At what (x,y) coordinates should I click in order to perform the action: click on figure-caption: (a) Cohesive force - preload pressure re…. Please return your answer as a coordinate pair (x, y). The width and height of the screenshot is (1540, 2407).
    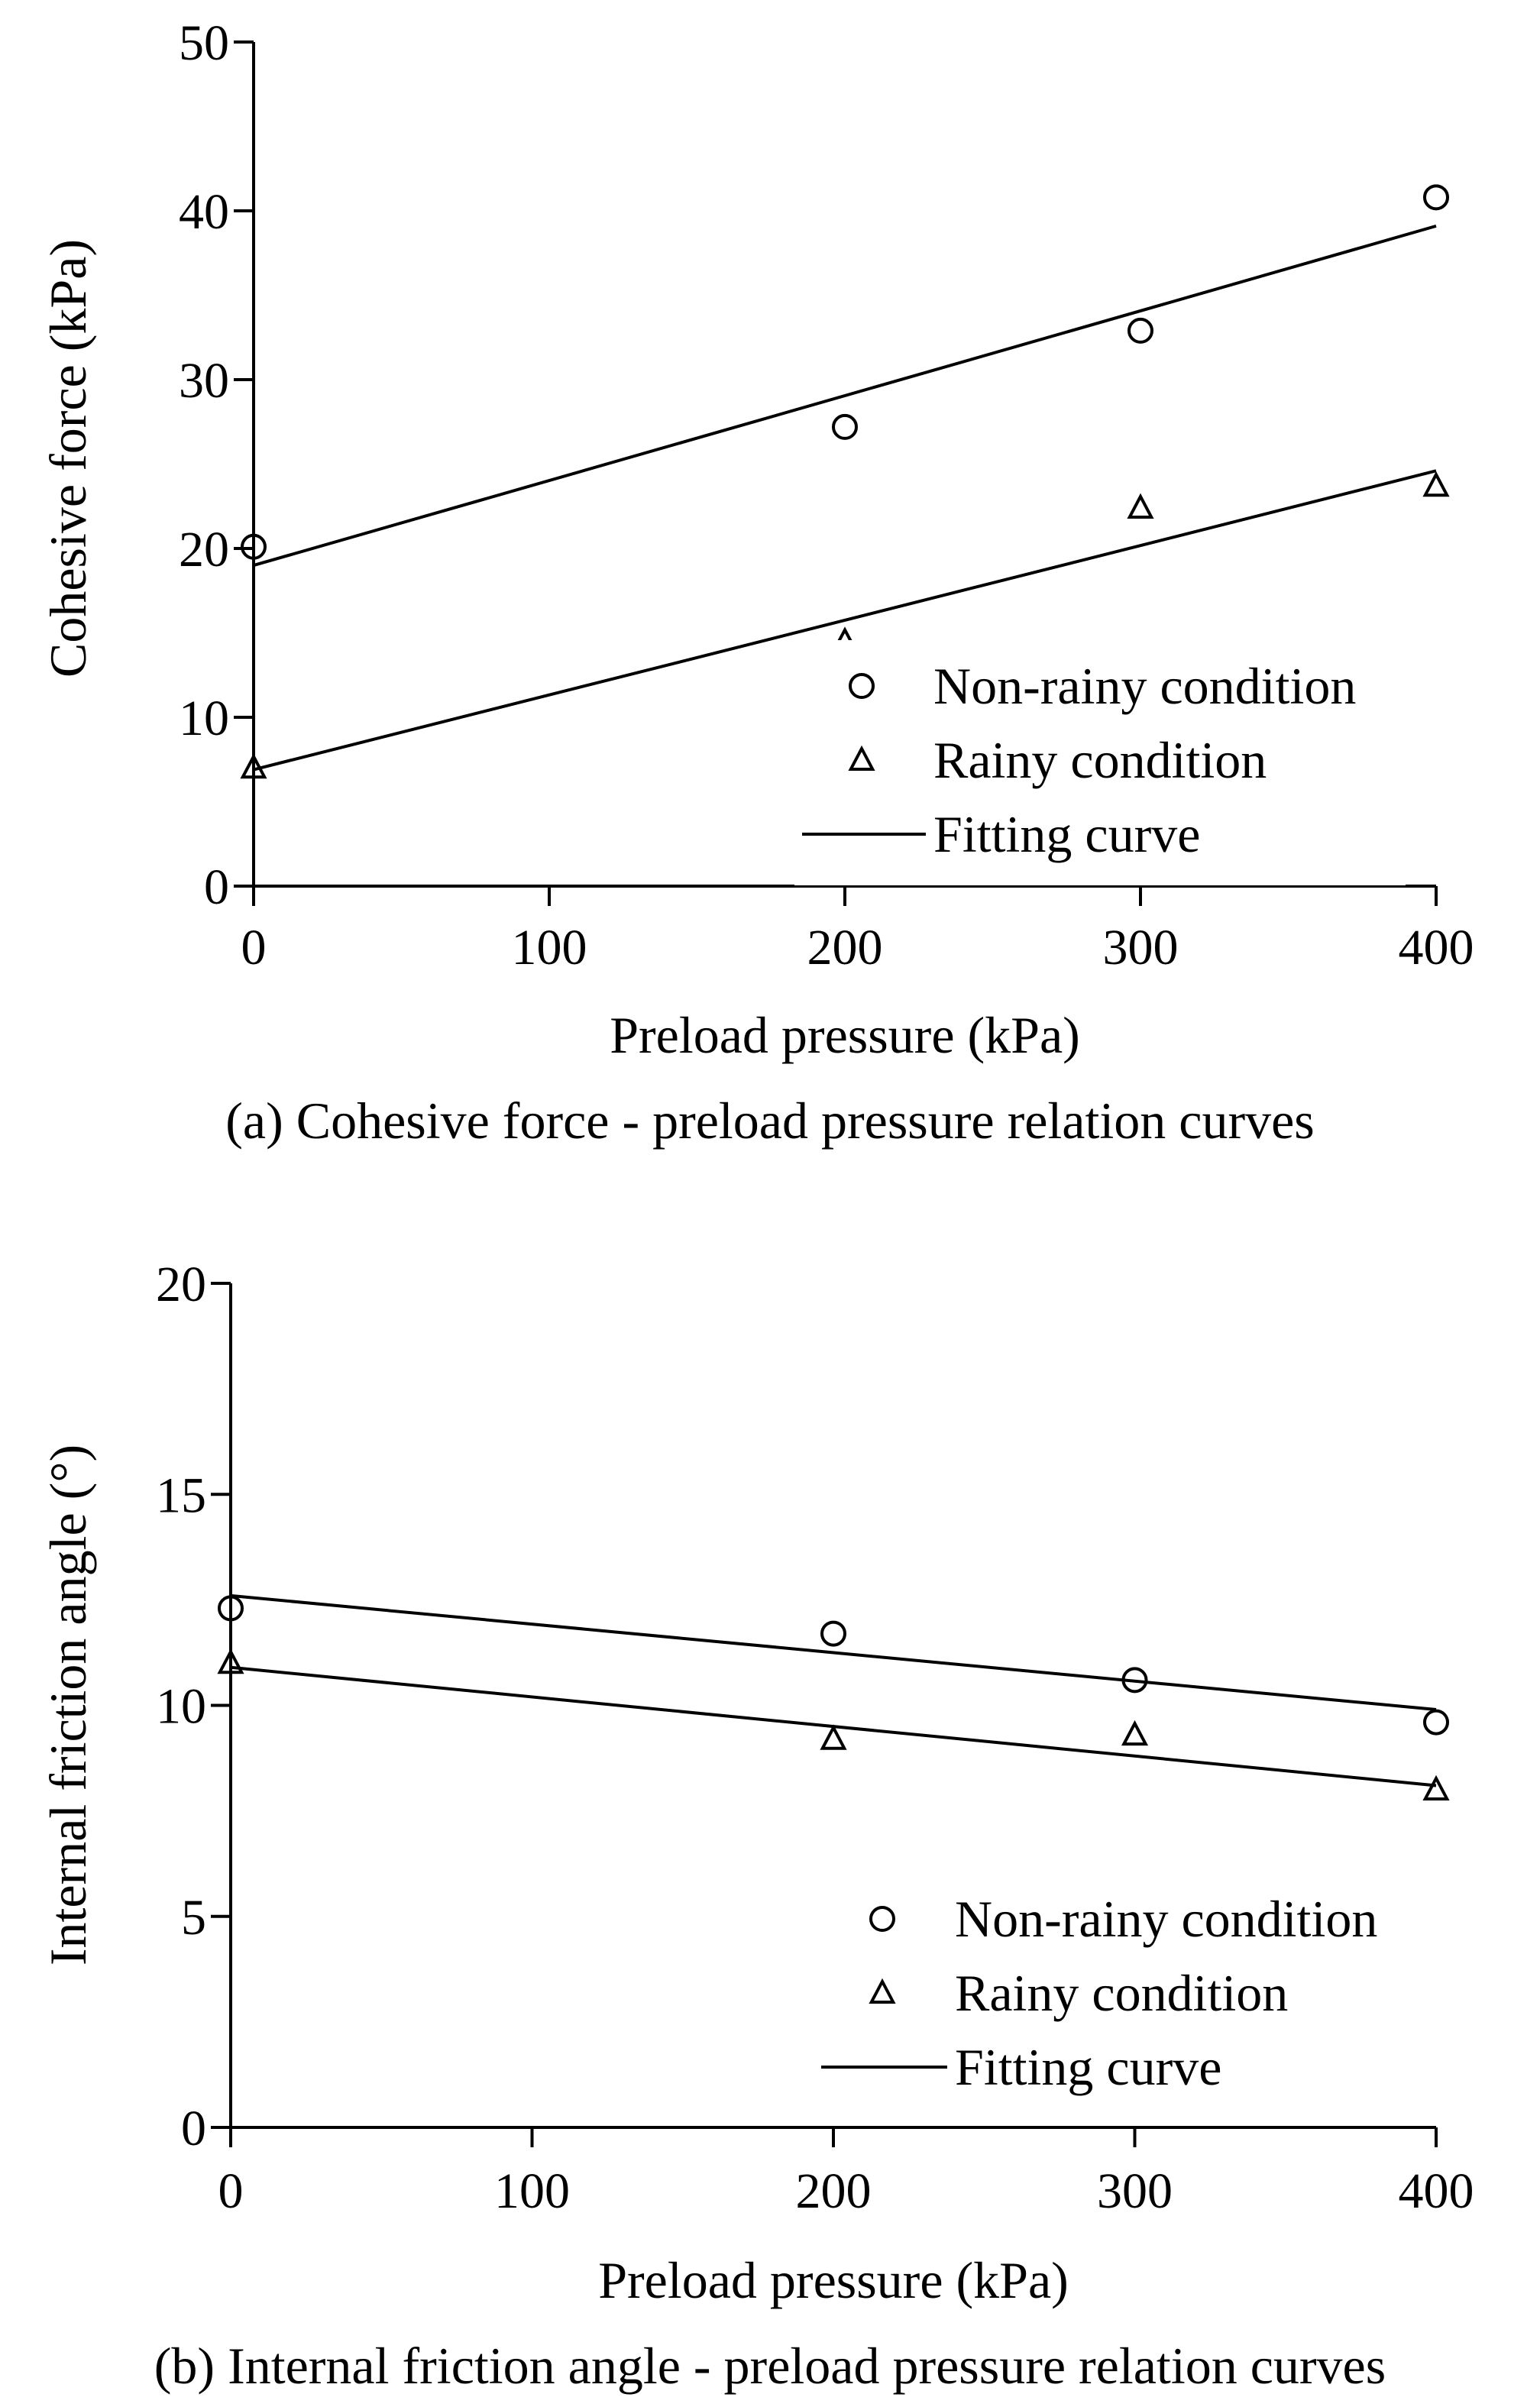
    Looking at the image, I should click on (769, 1121).